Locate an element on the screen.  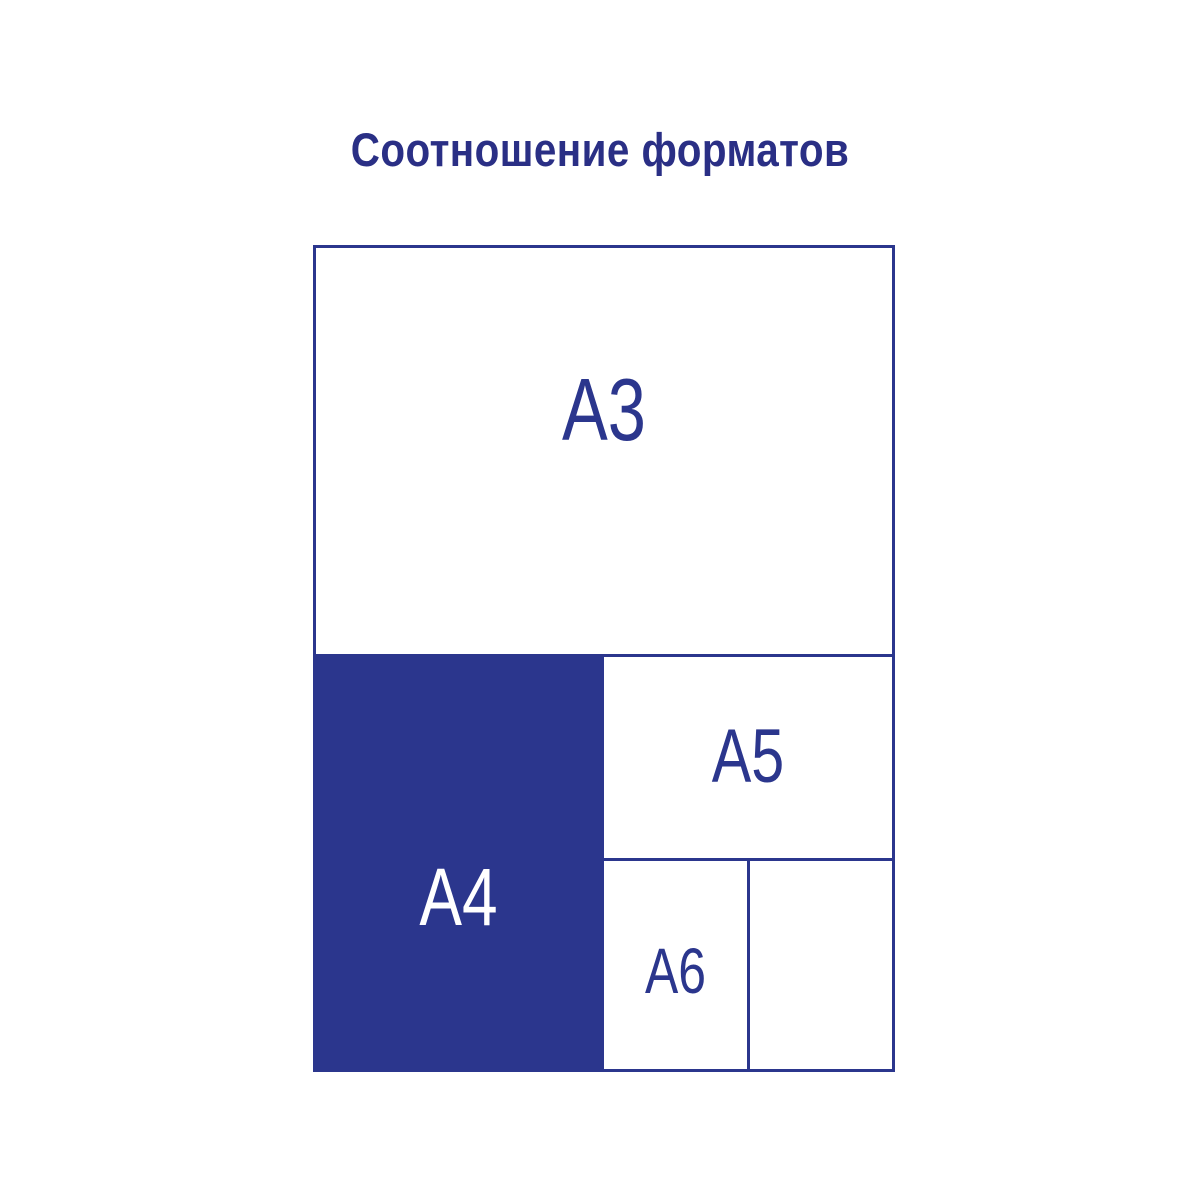
format-label-a5: A5 is located at coordinates (748, 756).